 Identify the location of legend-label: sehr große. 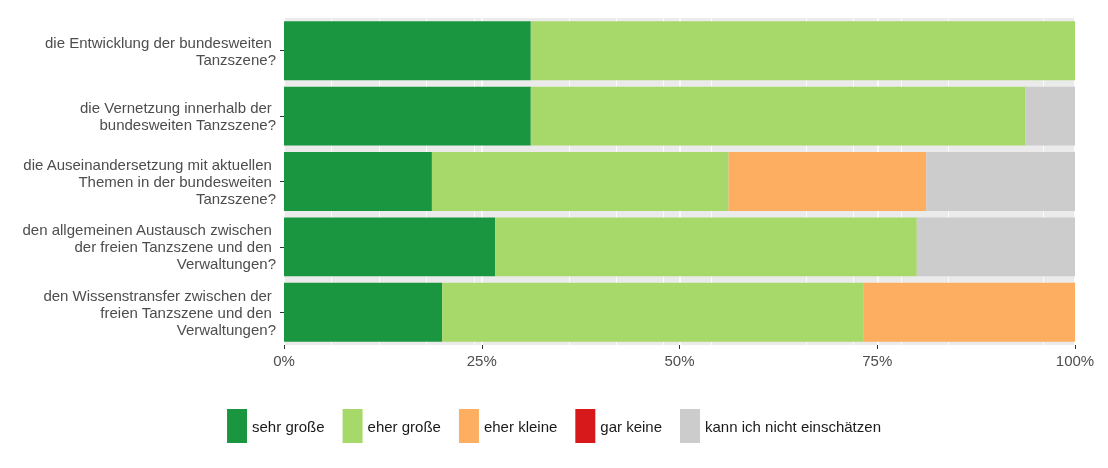
(288, 426).